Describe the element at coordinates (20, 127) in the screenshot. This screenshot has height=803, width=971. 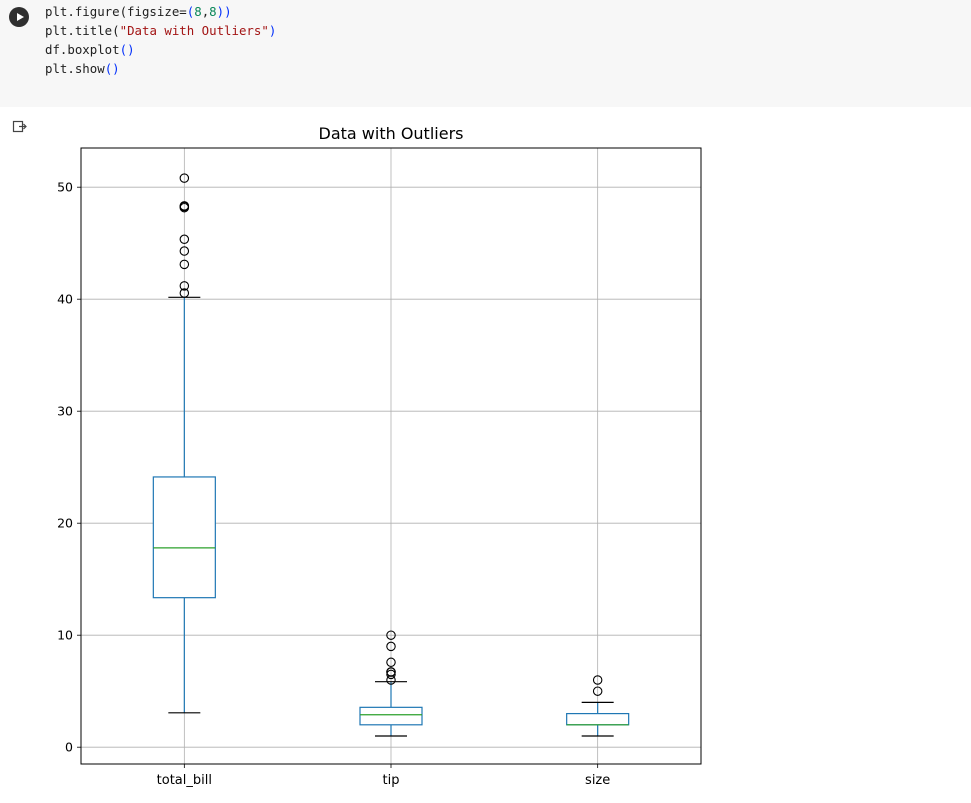
I see `output-arrow-icon` at that location.